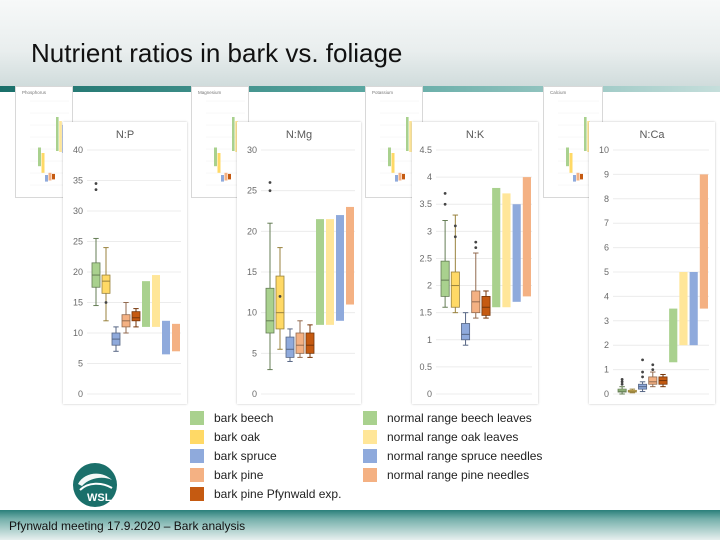 This screenshot has width=720, height=540. What do you see at coordinates (425, 150) in the screenshot?
I see `y-tick-label: 4.5` at bounding box center [425, 150].